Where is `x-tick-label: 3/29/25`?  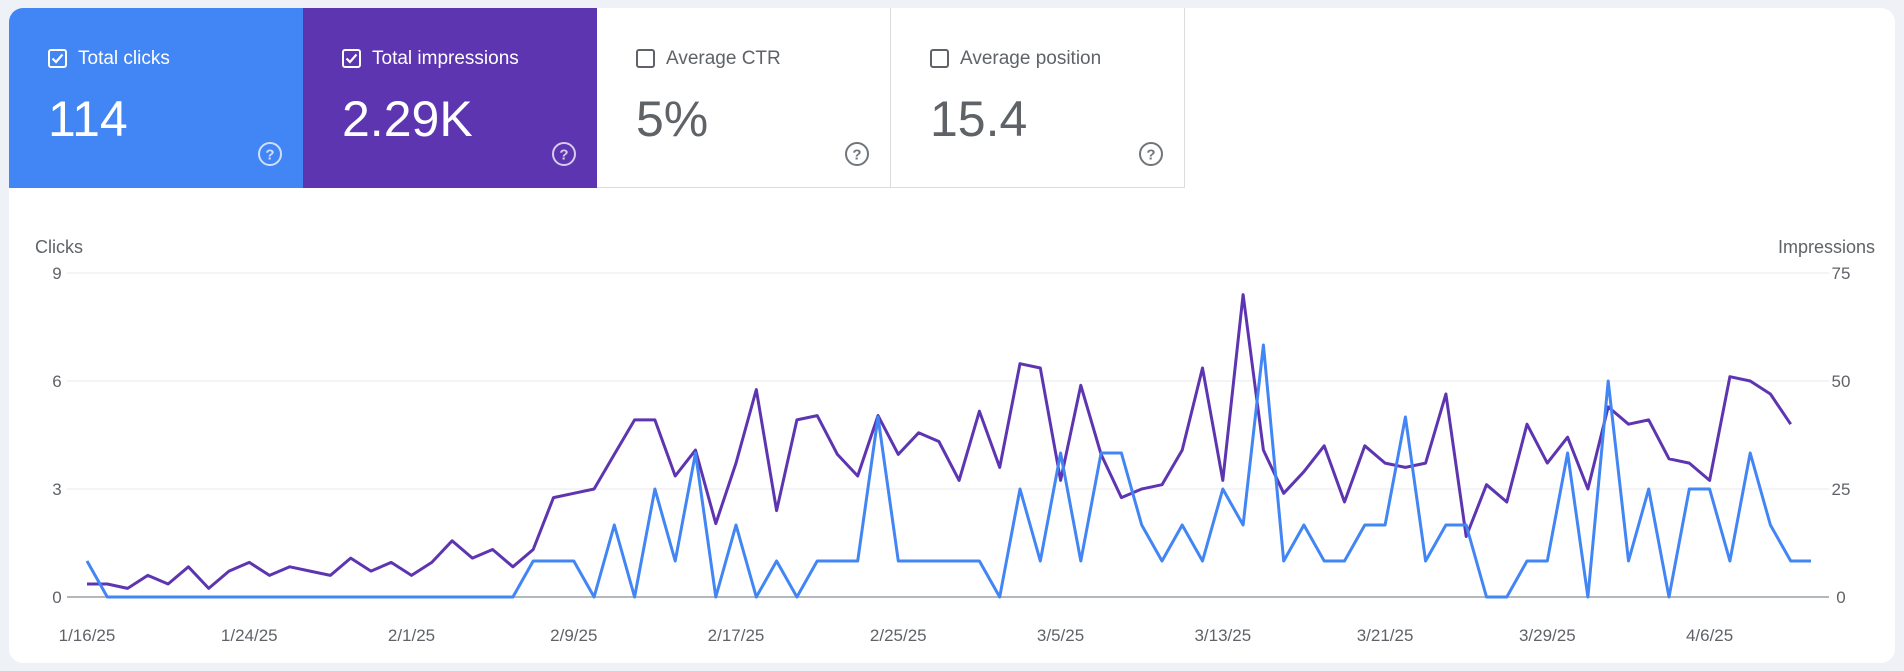
x-tick-label: 3/29/25 is located at coordinates (1547, 635).